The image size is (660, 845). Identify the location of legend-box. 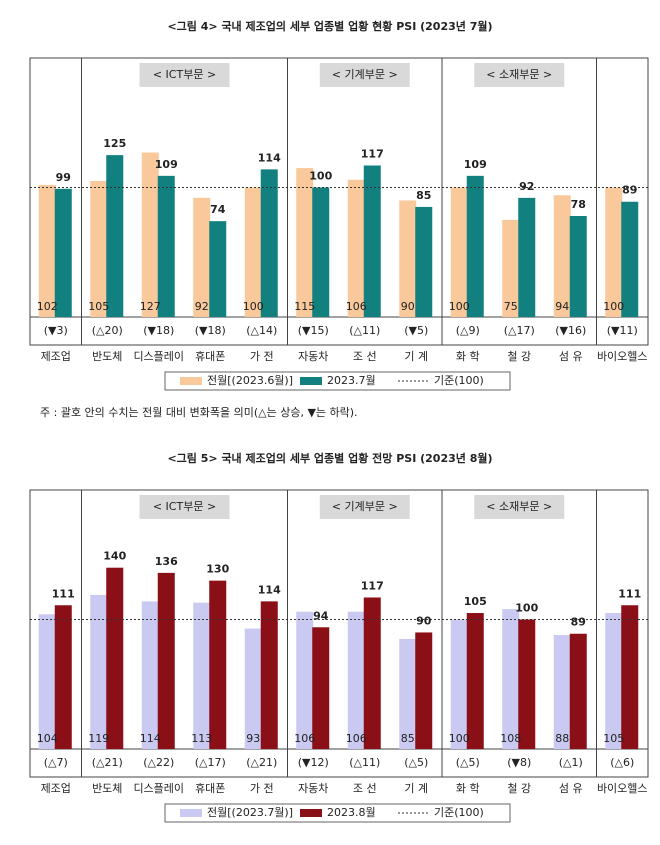
(337, 813).